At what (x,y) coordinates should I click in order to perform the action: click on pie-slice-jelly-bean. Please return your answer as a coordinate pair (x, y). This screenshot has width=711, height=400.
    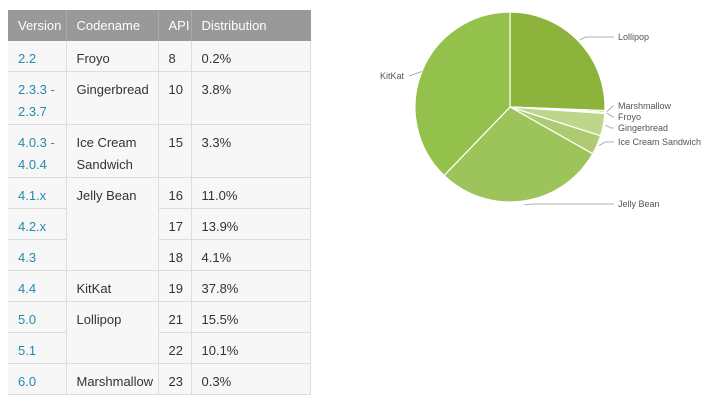
    Looking at the image, I should click on (518, 154).